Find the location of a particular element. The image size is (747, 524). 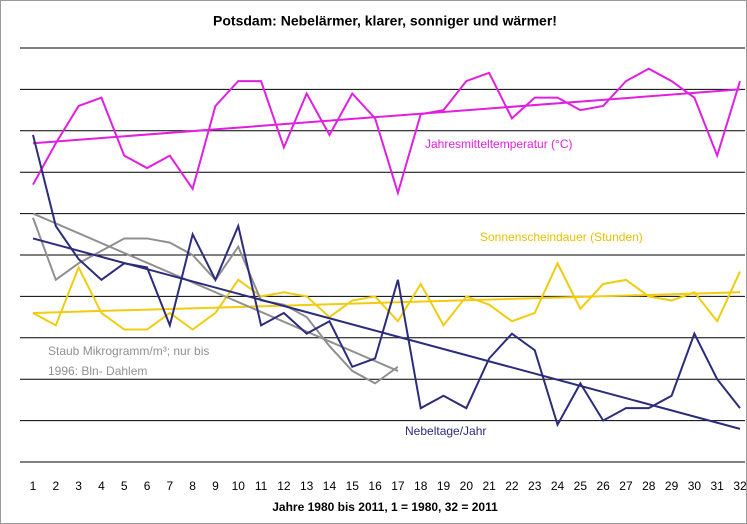

x-tick-label: 29 is located at coordinates (672, 486).